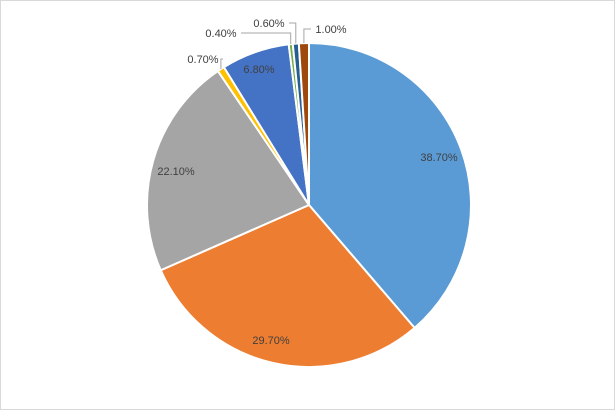 The width and height of the screenshot is (615, 411). What do you see at coordinates (439, 158) in the screenshot?
I see `data-label-0: 38.70%` at bounding box center [439, 158].